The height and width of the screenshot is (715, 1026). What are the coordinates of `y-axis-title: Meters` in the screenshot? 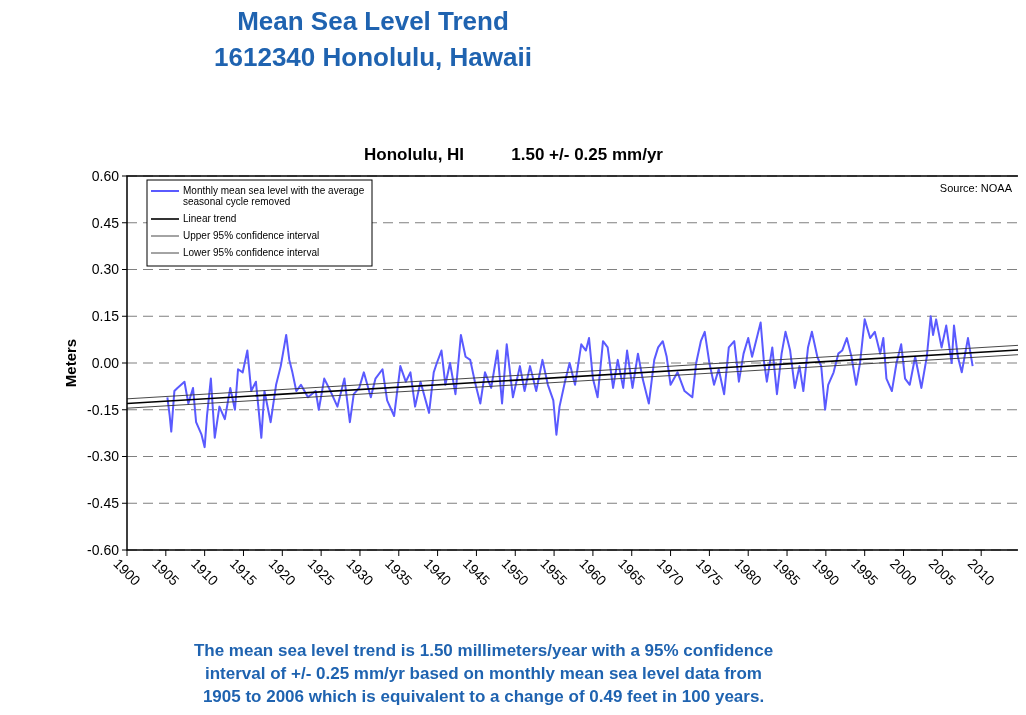 It's located at (70, 363).